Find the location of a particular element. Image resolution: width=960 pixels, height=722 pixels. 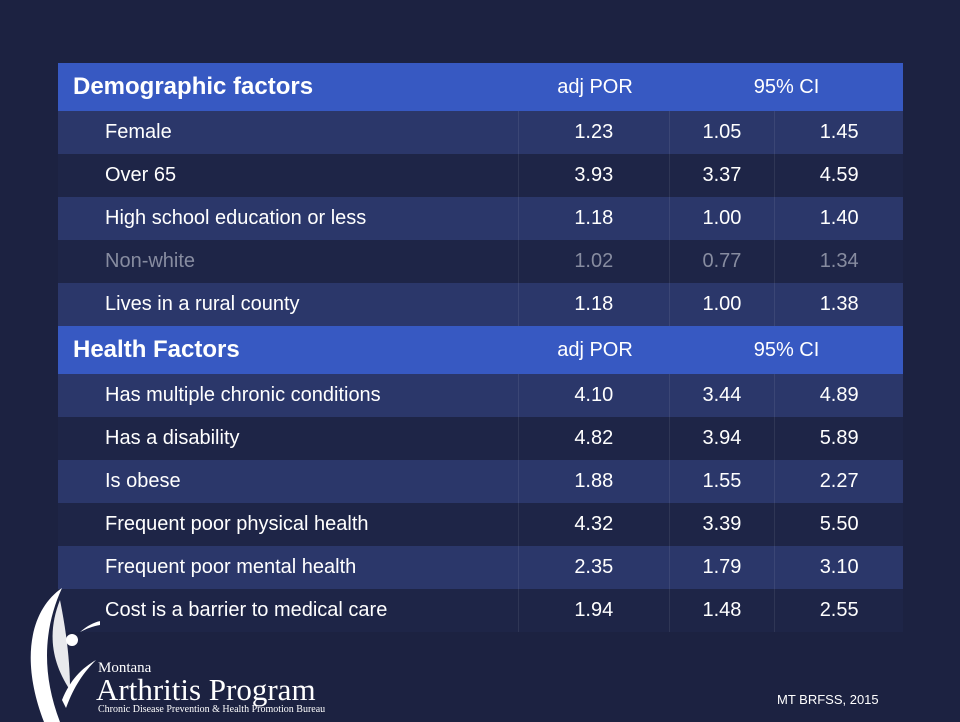

logo-leaf is located at coordinates (65, 655).